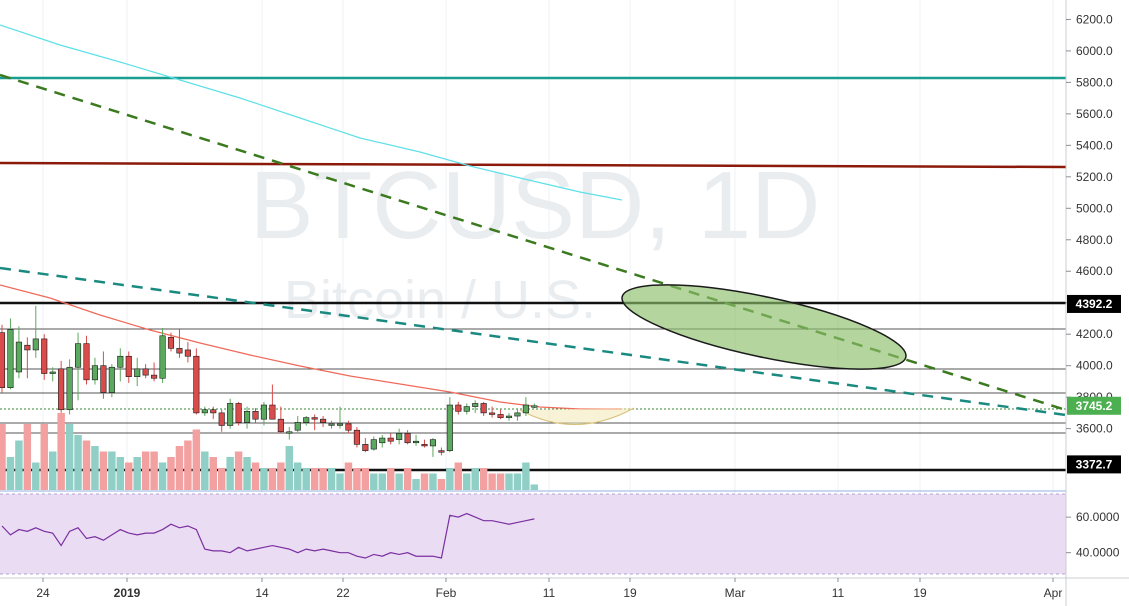 The image size is (1129, 606). I want to click on candlesticks, so click(269, 381).